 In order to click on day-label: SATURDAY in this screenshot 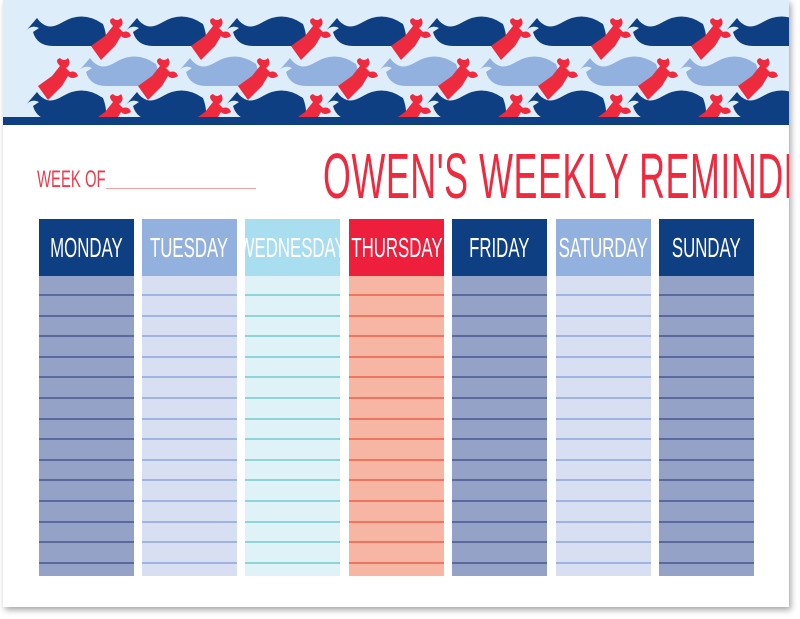, I will do `click(603, 247)`.